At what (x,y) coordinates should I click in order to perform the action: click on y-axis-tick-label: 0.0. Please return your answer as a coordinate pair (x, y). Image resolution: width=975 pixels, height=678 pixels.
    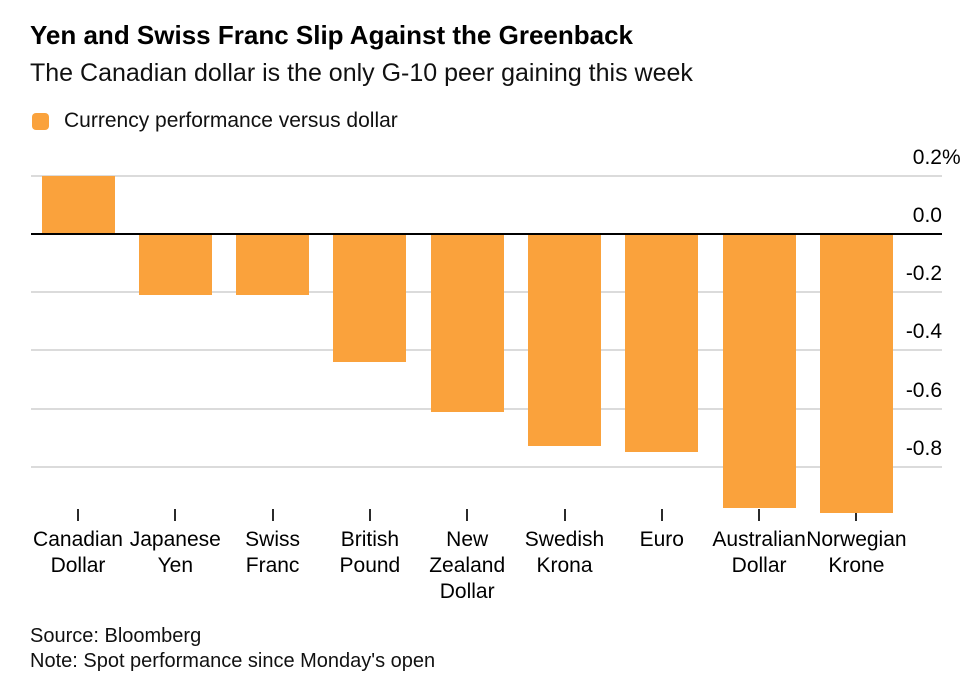
    Looking at the image, I should click on (927, 215).